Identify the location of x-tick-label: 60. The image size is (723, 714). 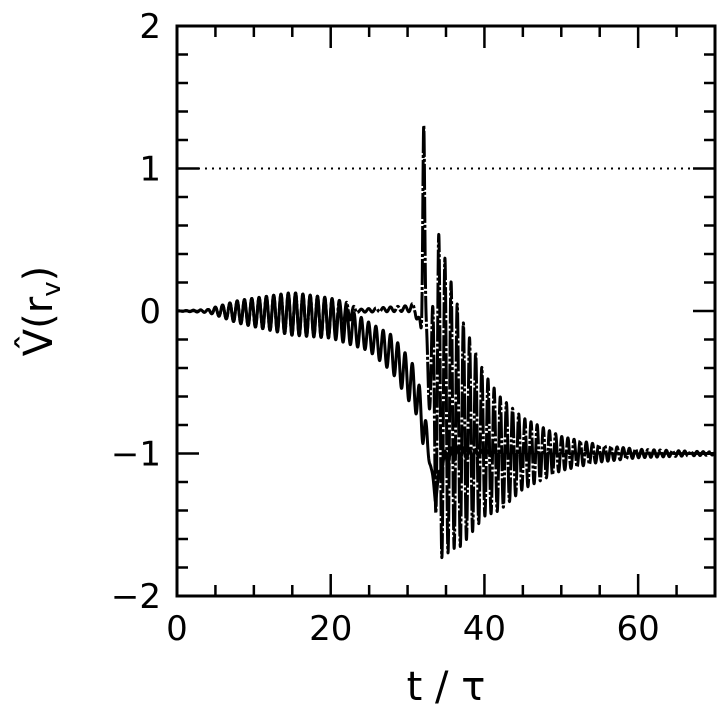
(638, 629).